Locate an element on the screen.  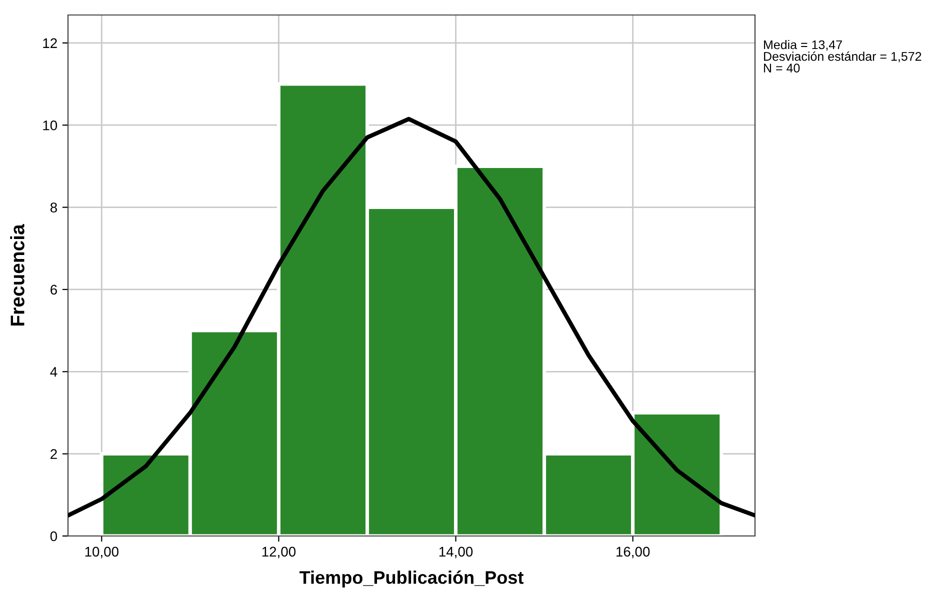
y-tick-label: 4 is located at coordinates (54, 372).